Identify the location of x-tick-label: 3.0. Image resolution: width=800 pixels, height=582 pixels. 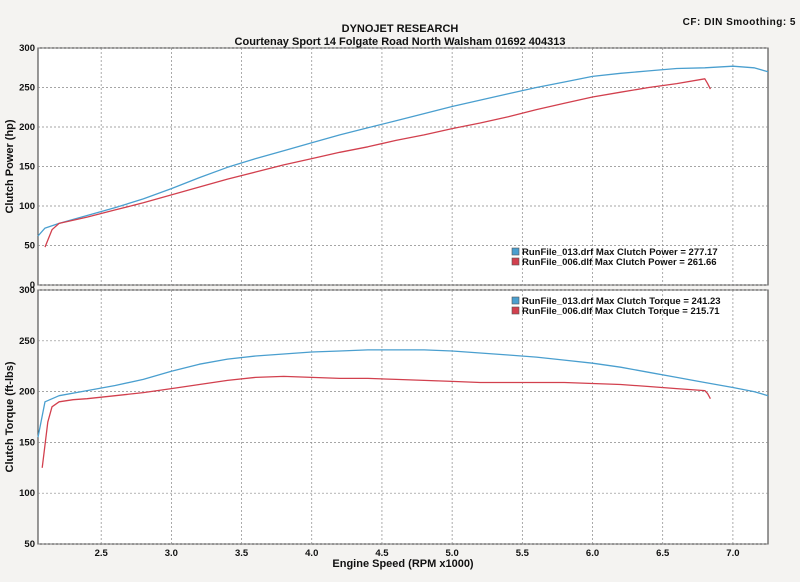
(171, 553).